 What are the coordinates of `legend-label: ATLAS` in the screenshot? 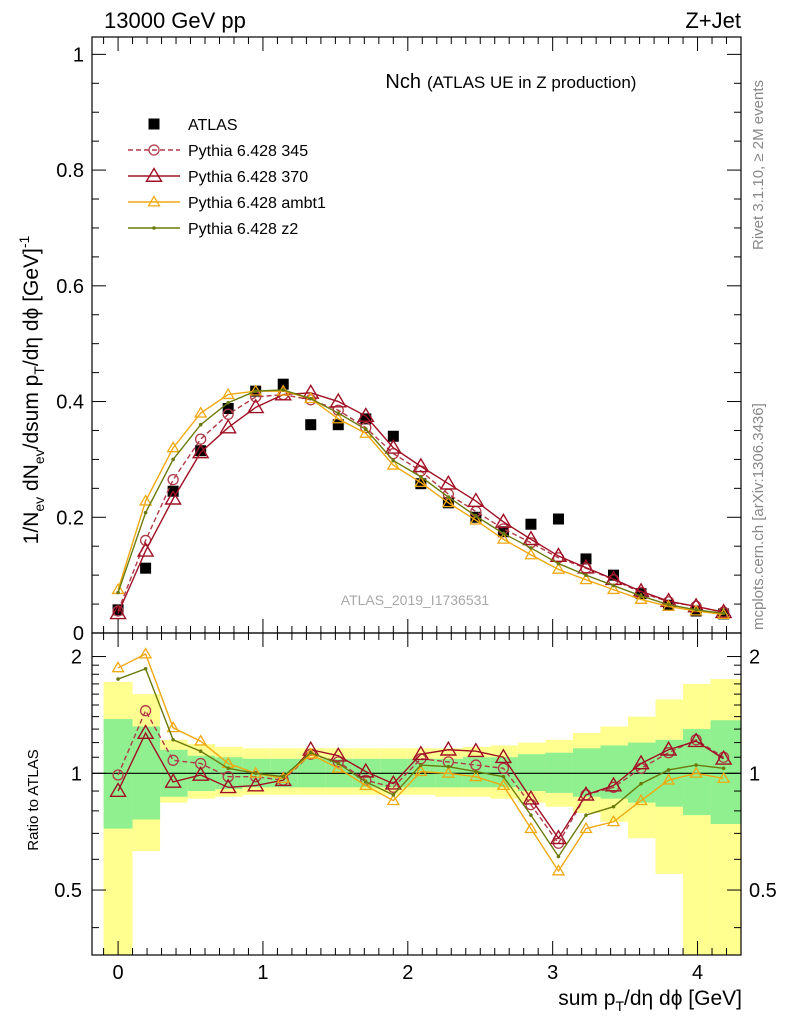 It's located at (213, 125).